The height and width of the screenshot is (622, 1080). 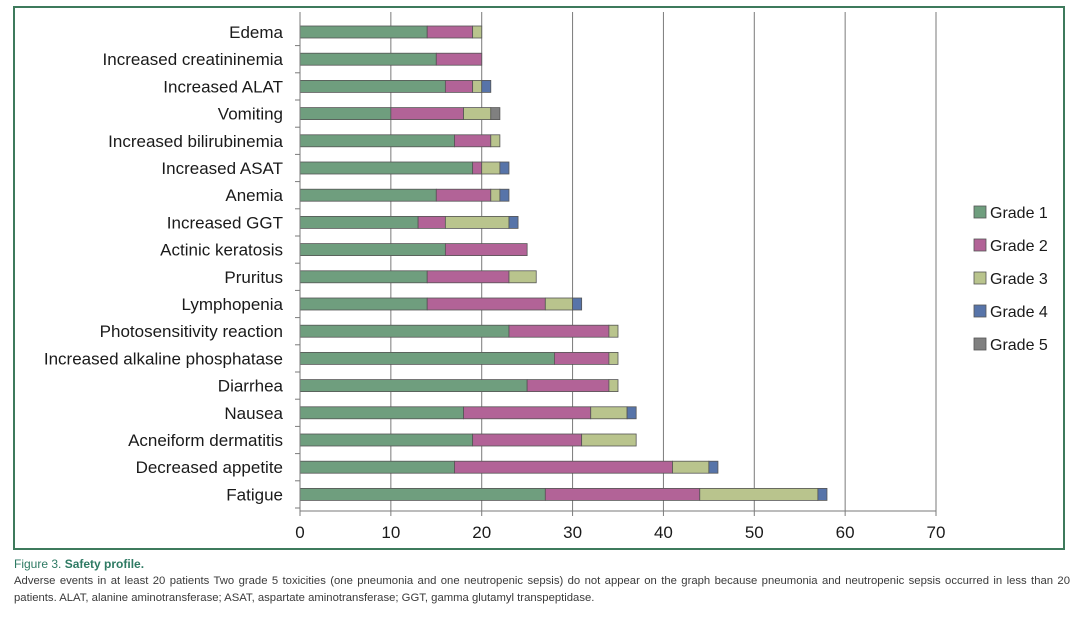 I want to click on legend-label-4: Grade 4, so click(x=1019, y=312).